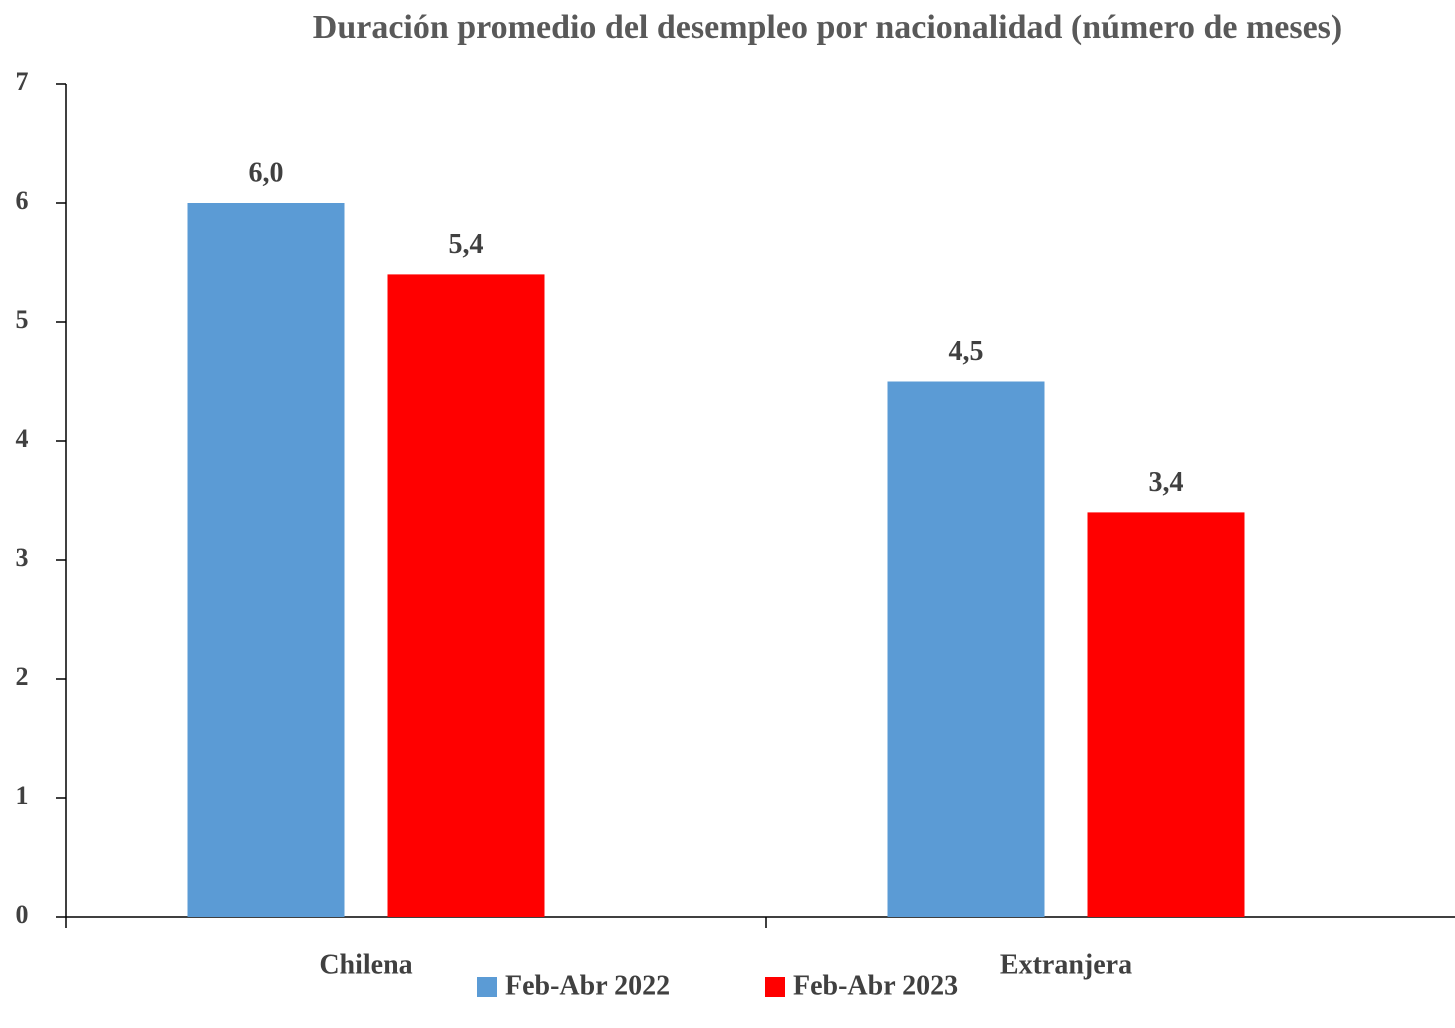  Describe the element at coordinates (22, 914) in the screenshot. I see `y-tick-label: 0` at that location.